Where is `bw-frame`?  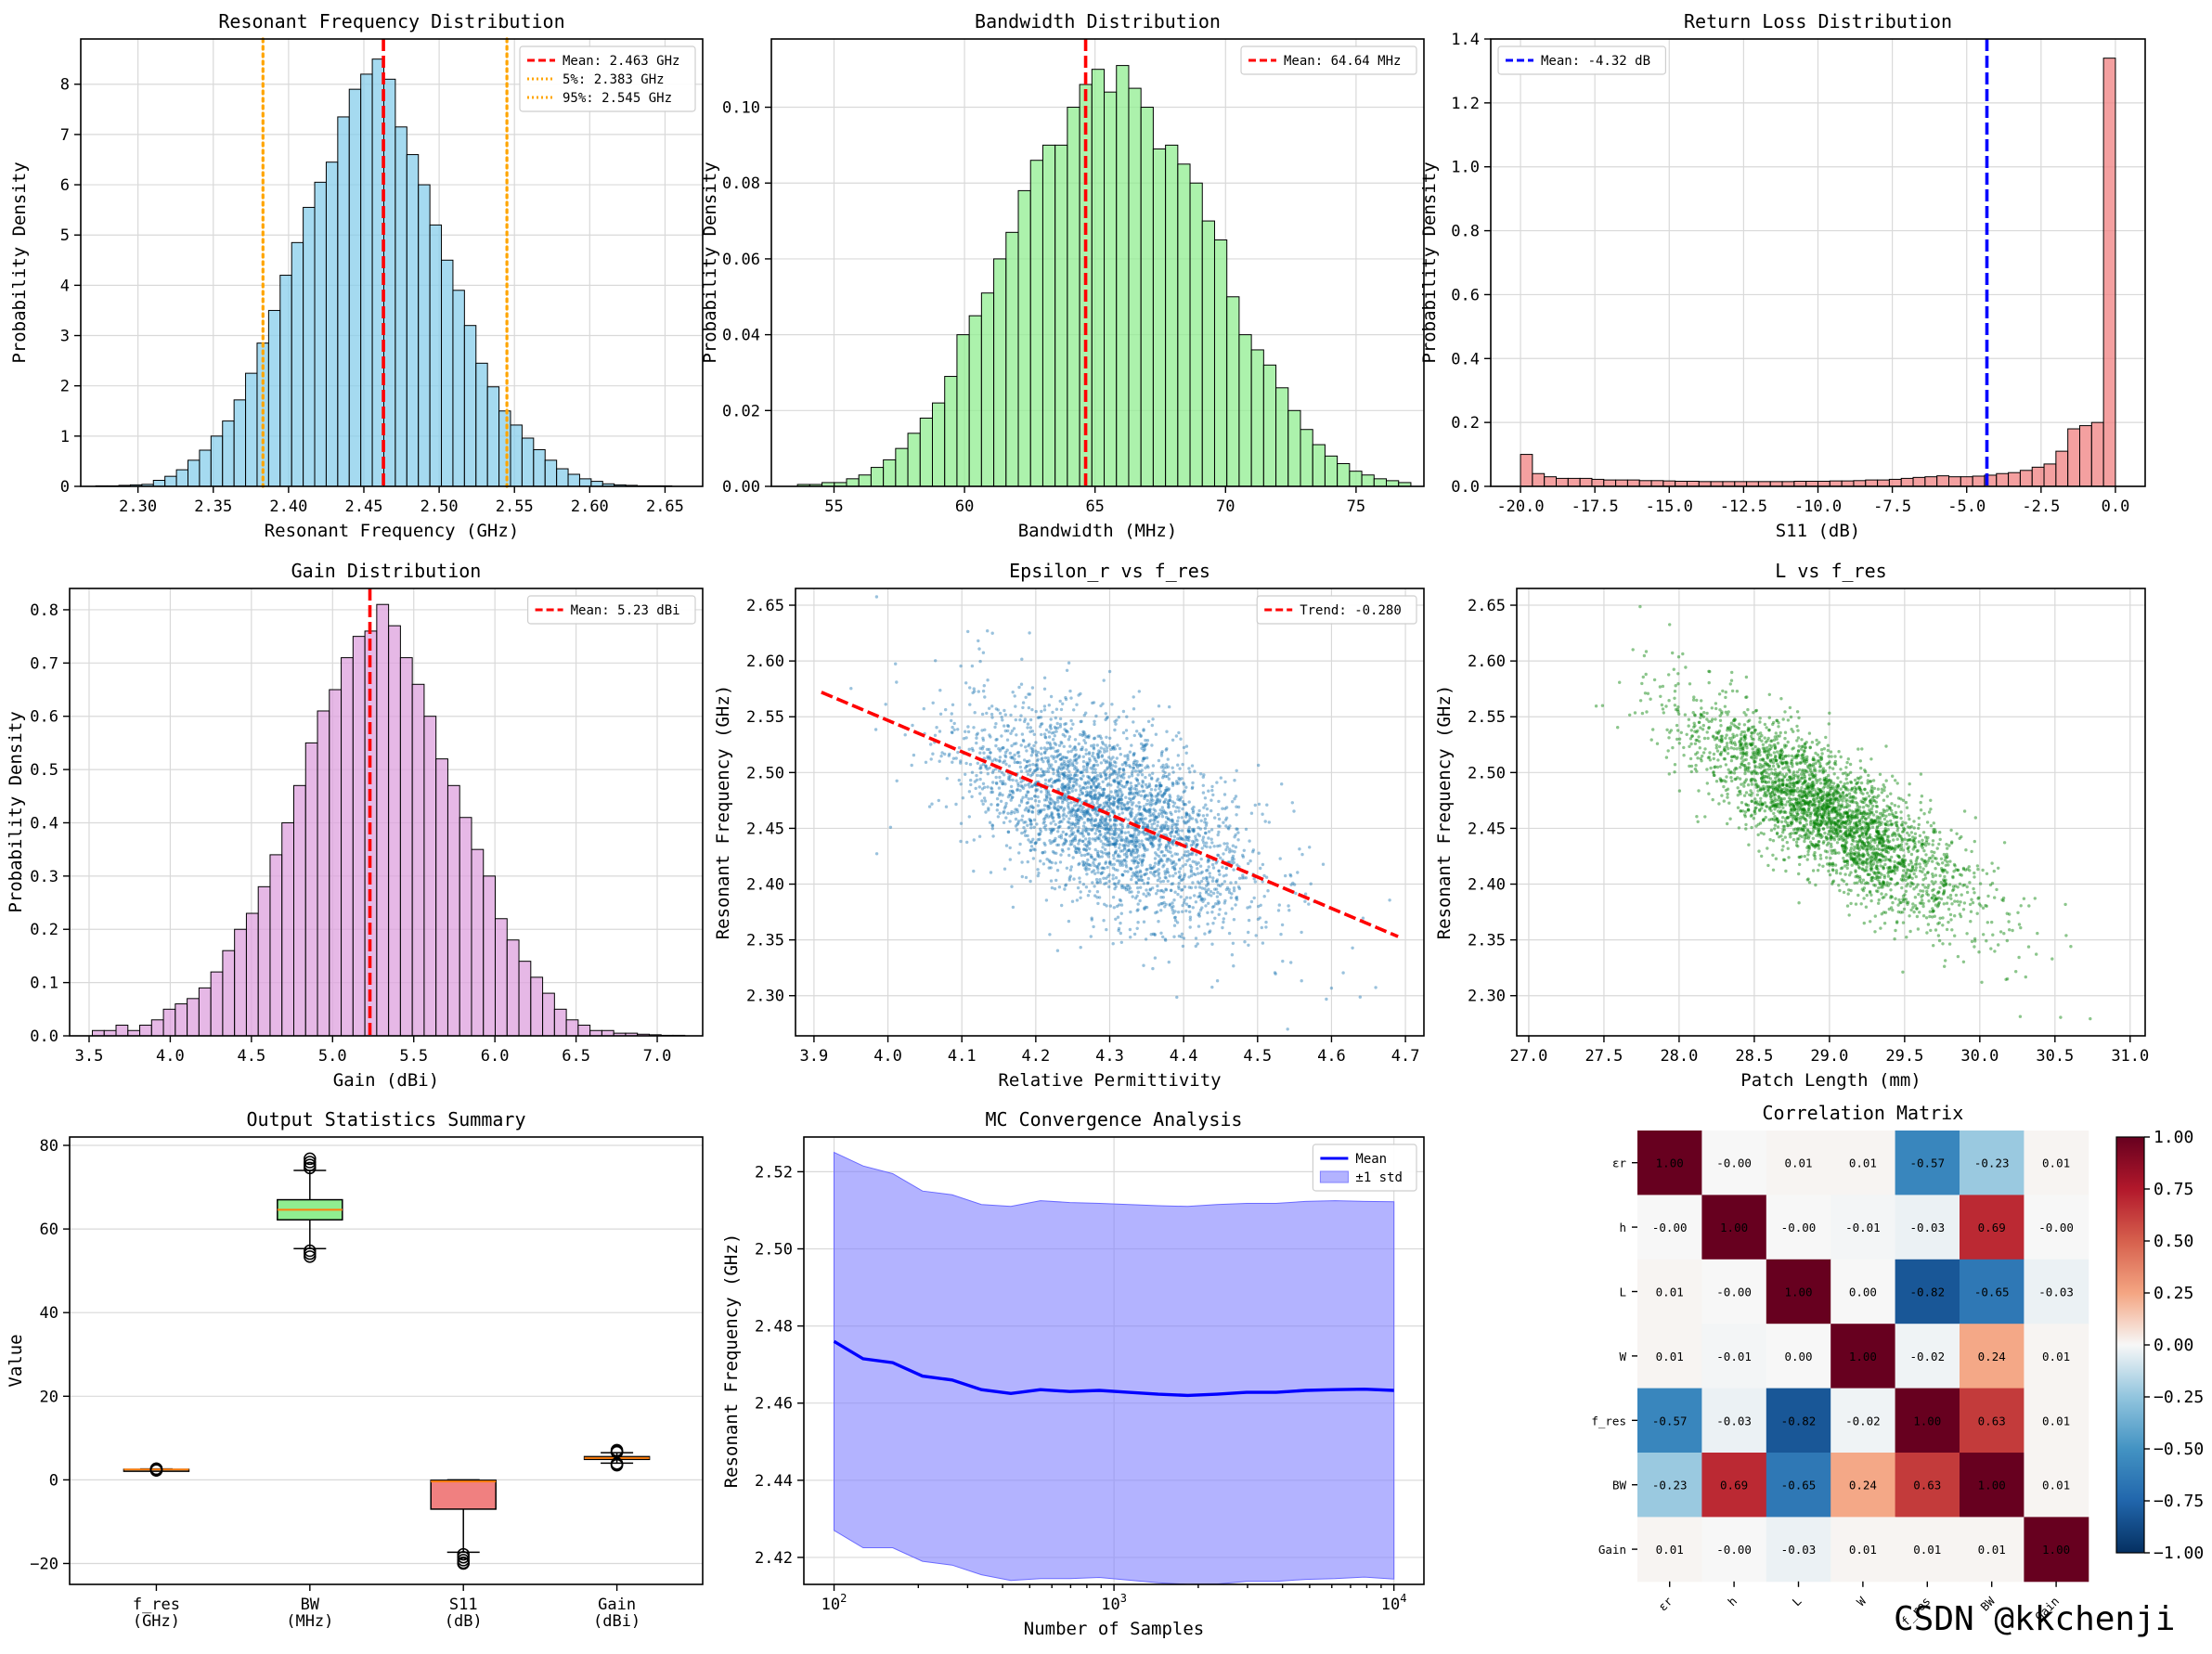 bw-frame is located at coordinates (1097, 262).